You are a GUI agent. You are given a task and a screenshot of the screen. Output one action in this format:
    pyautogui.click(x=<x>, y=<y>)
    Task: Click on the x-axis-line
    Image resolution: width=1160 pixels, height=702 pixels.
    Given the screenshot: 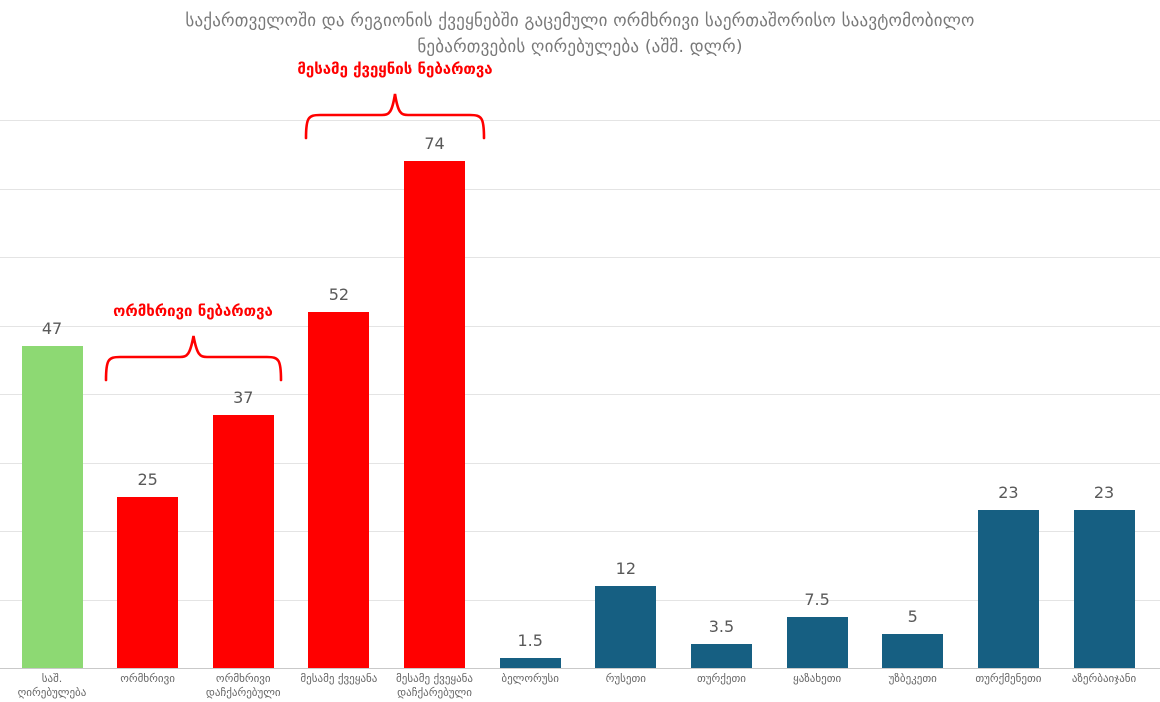 What is the action you would take?
    pyautogui.click(x=580, y=668)
    